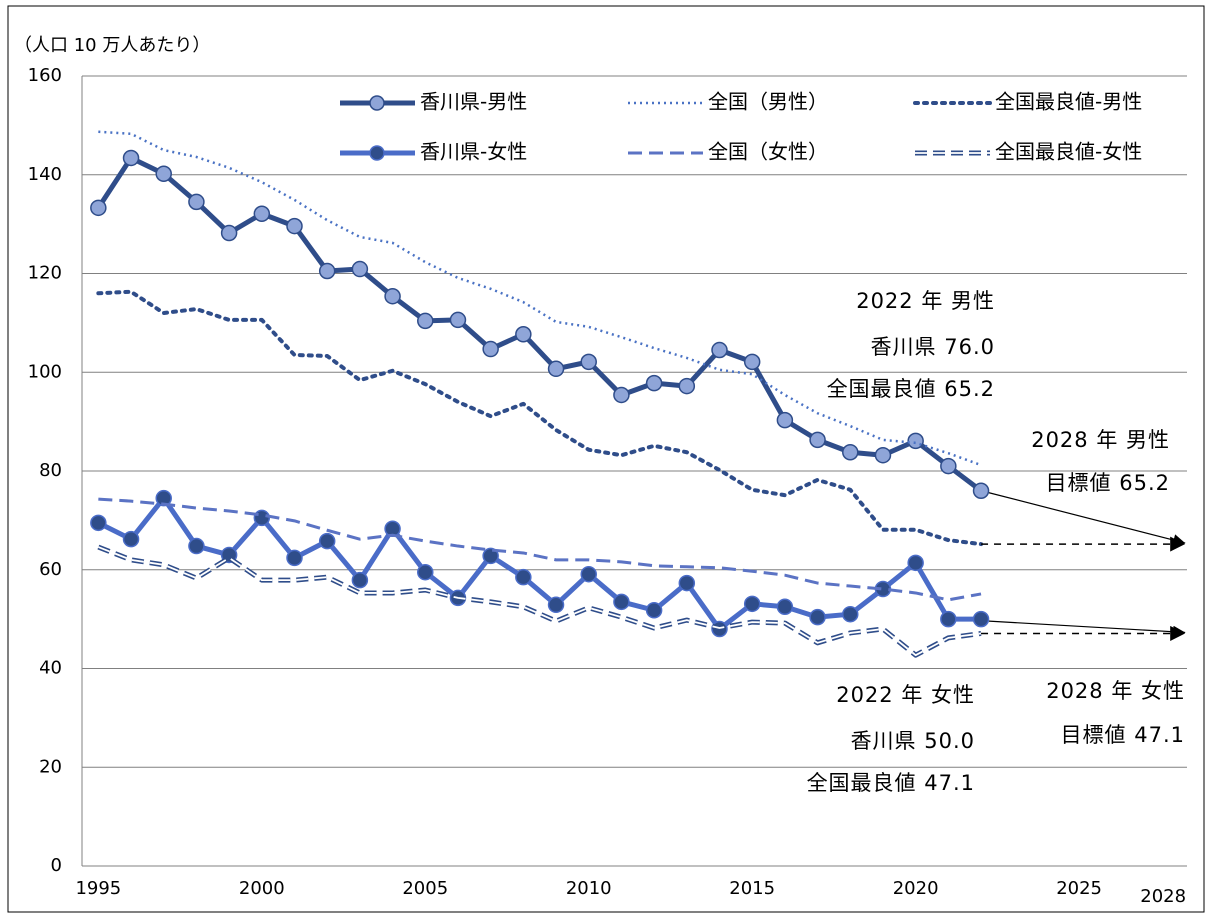 This screenshot has width=1210, height=914. I want to click on x-tick-label: 2028, so click(1163, 896).